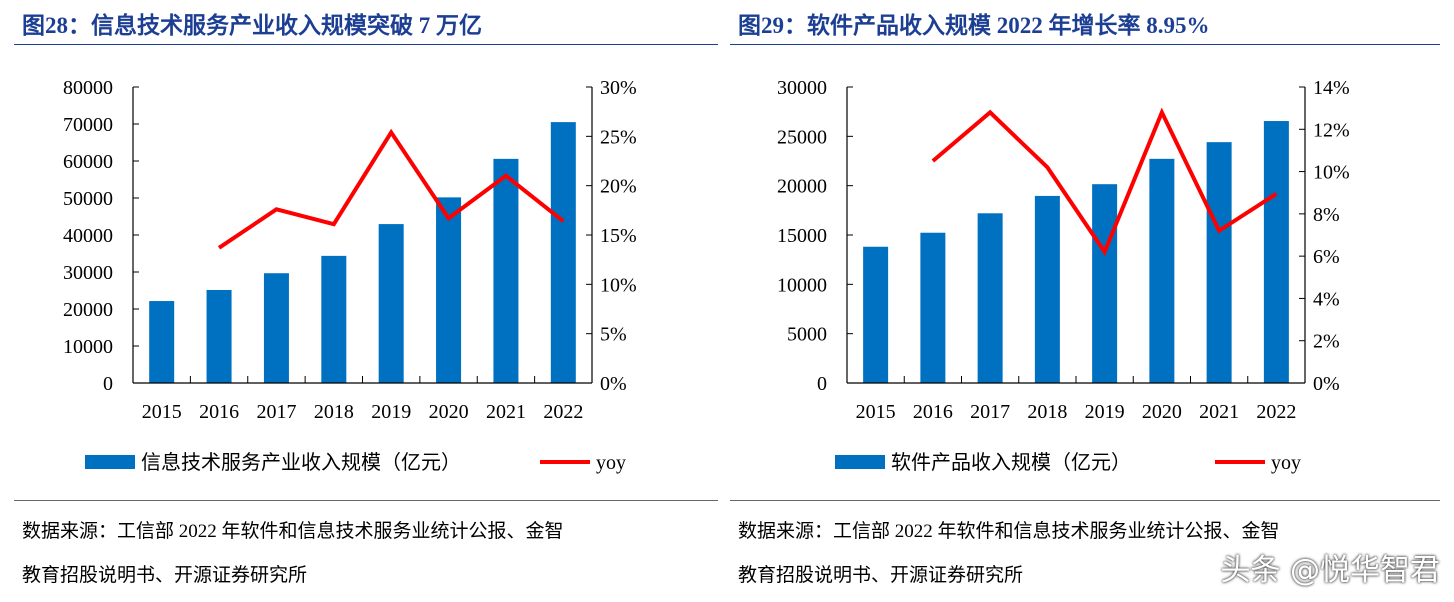 The width and height of the screenshot is (1454, 602). I want to click on right-tick-label: 6%, so click(1326, 257).